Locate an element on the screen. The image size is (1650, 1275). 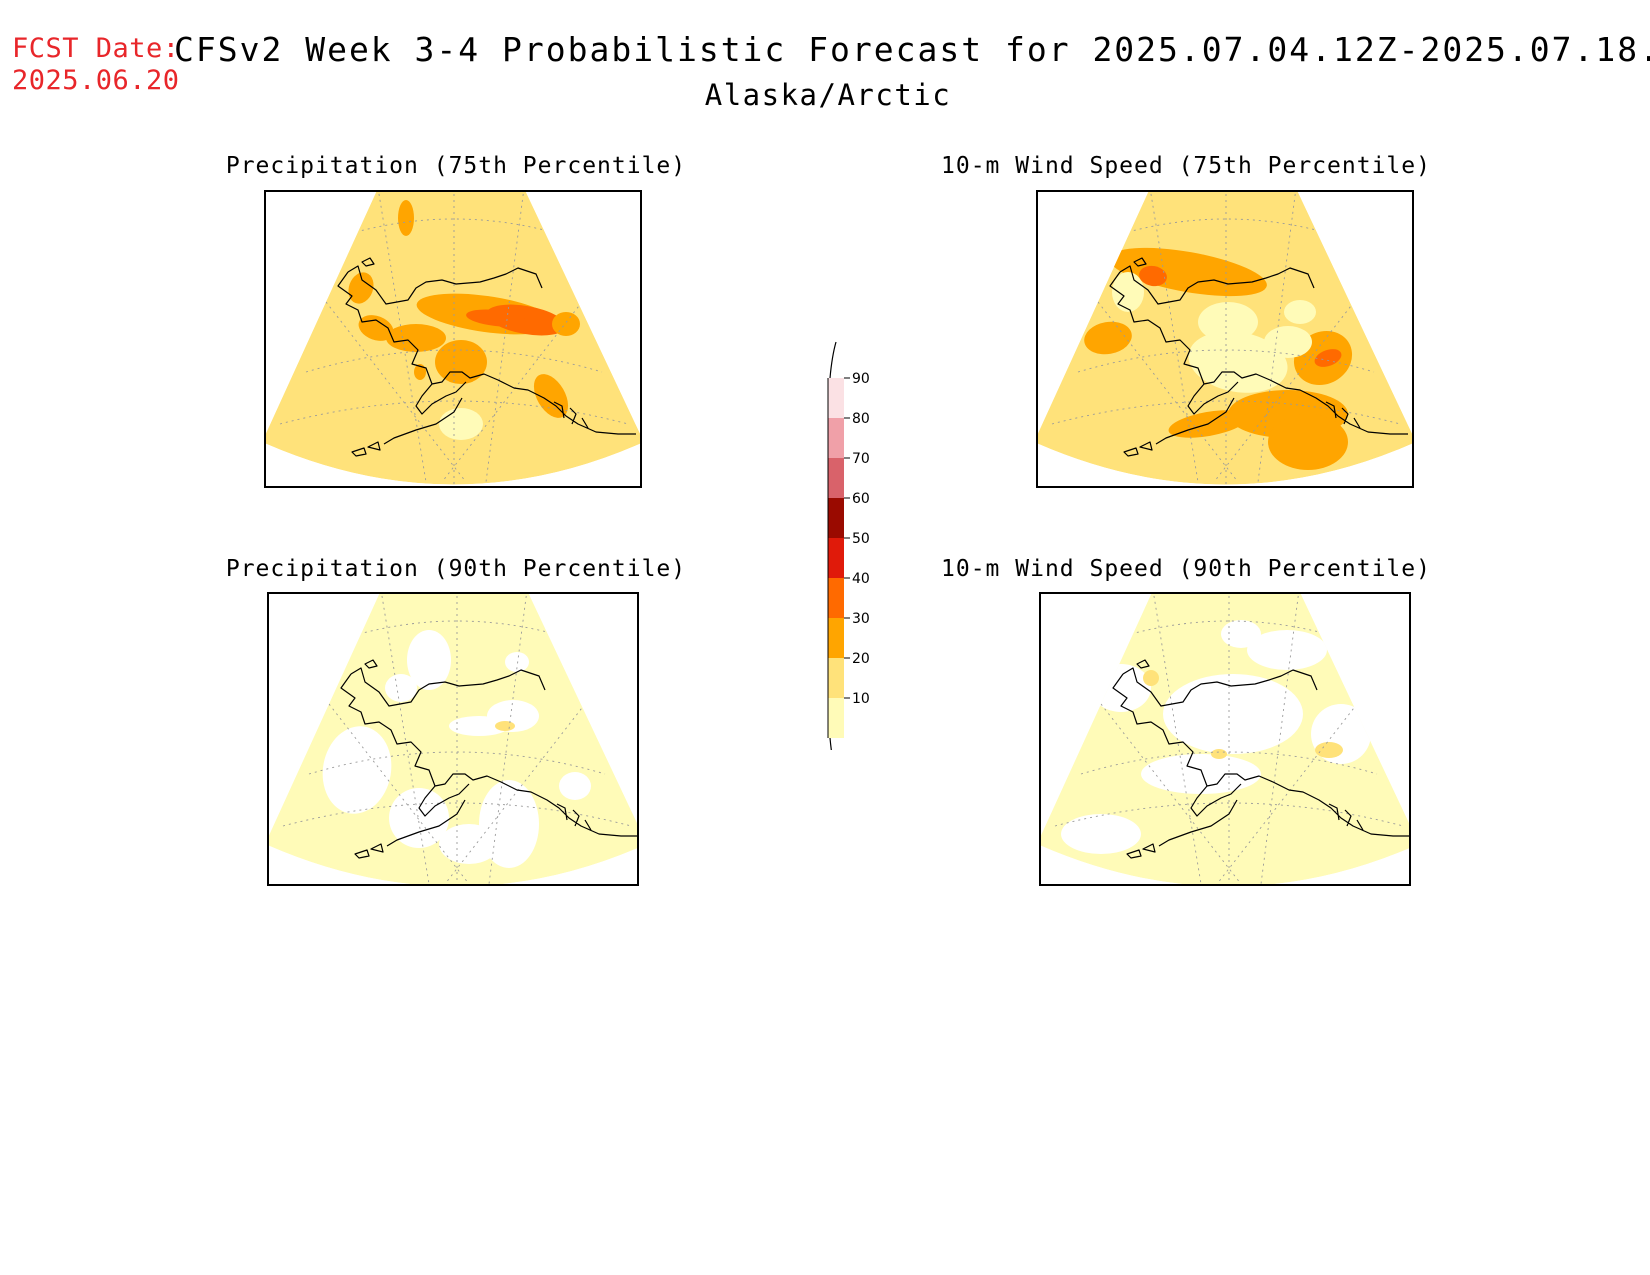
colorbar-label-60: 60 is located at coordinates (861, 499).